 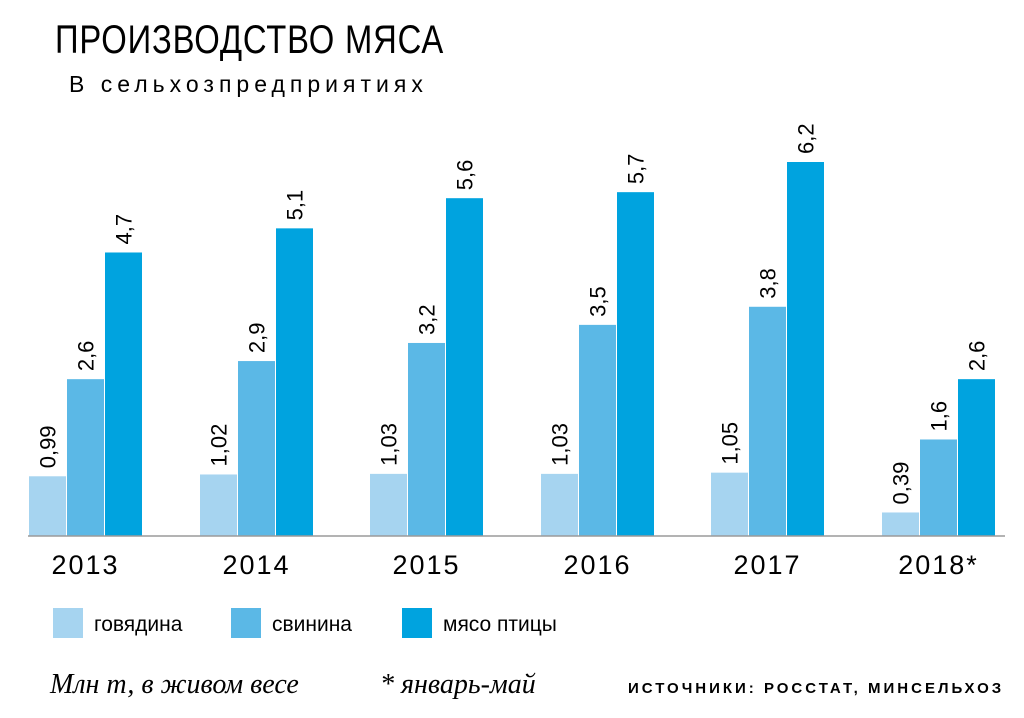 What do you see at coordinates (767, 421) in the screenshot?
I see `bar-свинина-2017` at bounding box center [767, 421].